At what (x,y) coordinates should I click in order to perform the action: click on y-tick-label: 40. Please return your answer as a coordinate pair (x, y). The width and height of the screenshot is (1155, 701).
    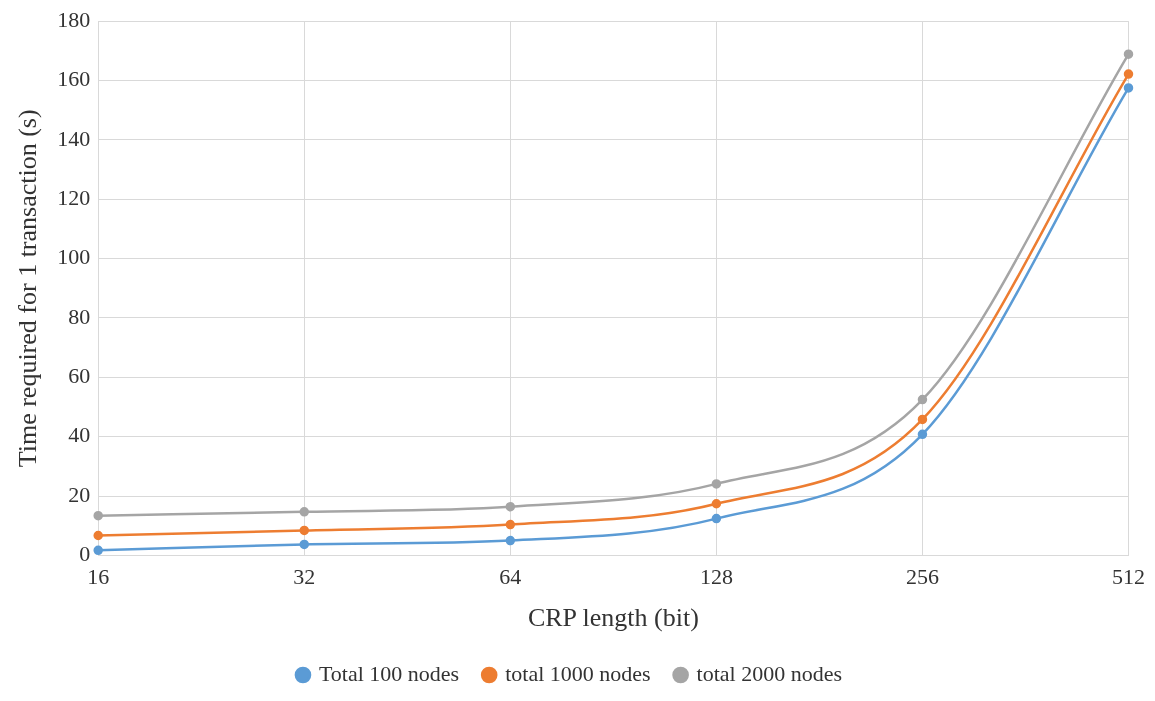
    Looking at the image, I should click on (79, 435).